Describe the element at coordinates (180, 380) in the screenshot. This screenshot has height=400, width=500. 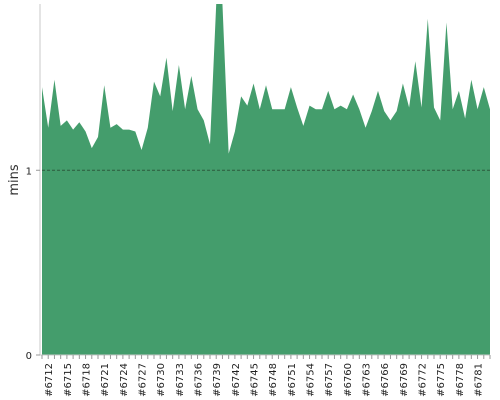
I see `x-tick-label: #6733` at that location.